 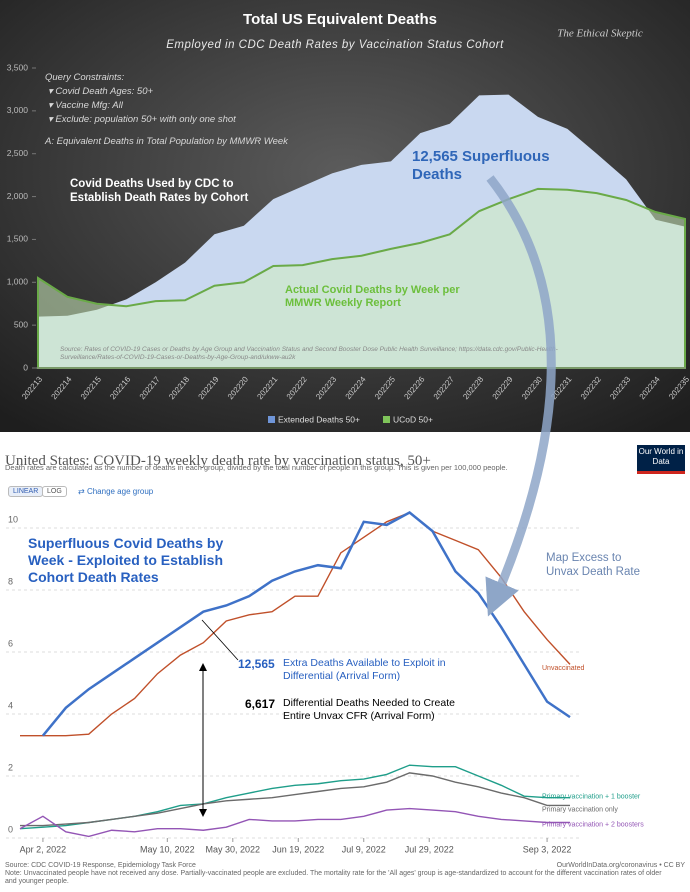 I want to click on y-tick-label: 3,000, so click(x=18, y=110).